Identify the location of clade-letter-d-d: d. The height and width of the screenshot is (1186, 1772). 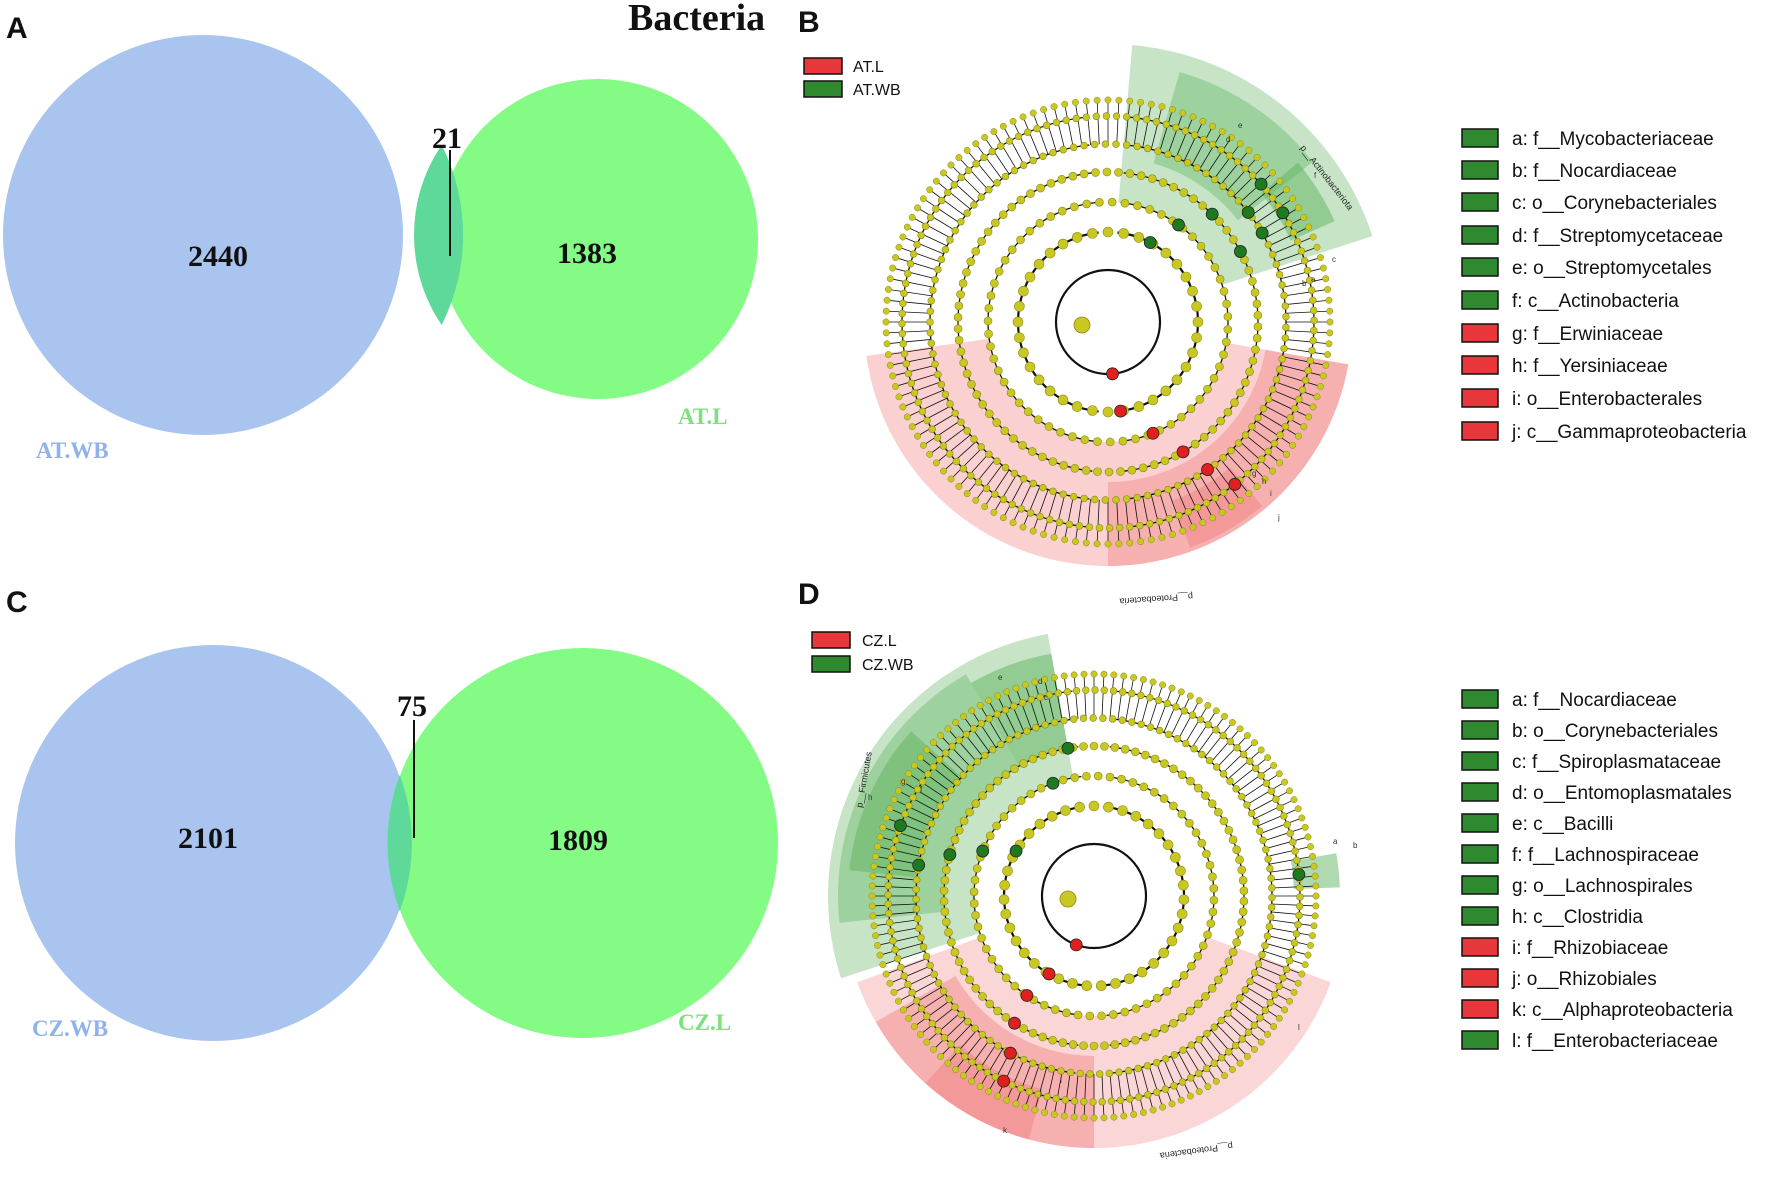
(1040, 681).